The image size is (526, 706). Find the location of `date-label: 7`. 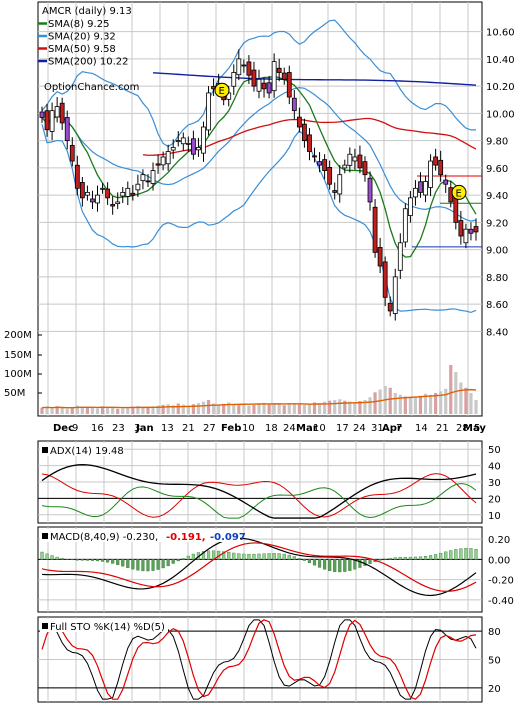

date-label: 7 is located at coordinates (399, 428).